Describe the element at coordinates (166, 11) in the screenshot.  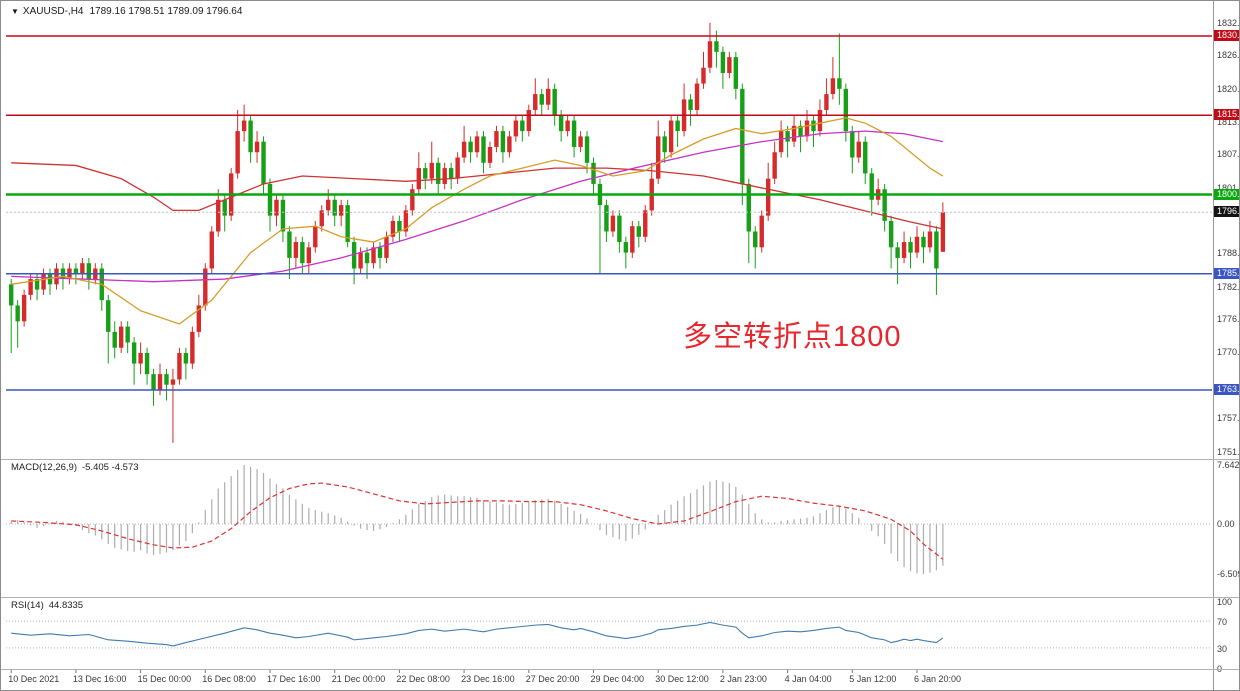
I see `ohlc-values: 1789.16 1798.51 1789.09 1796.64` at that location.